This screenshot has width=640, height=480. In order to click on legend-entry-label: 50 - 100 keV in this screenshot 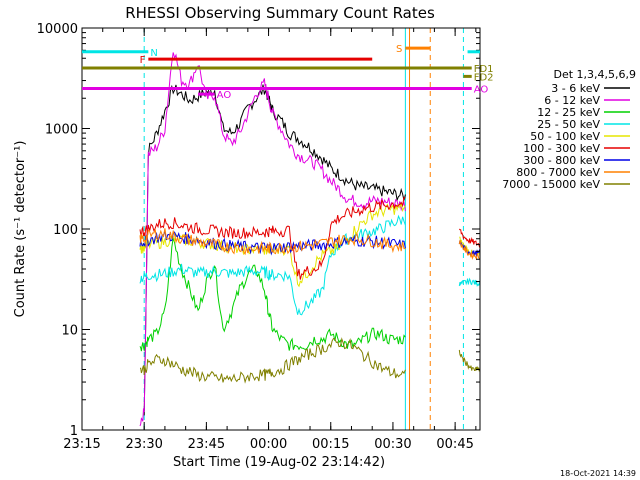, I will do `click(565, 136)`.